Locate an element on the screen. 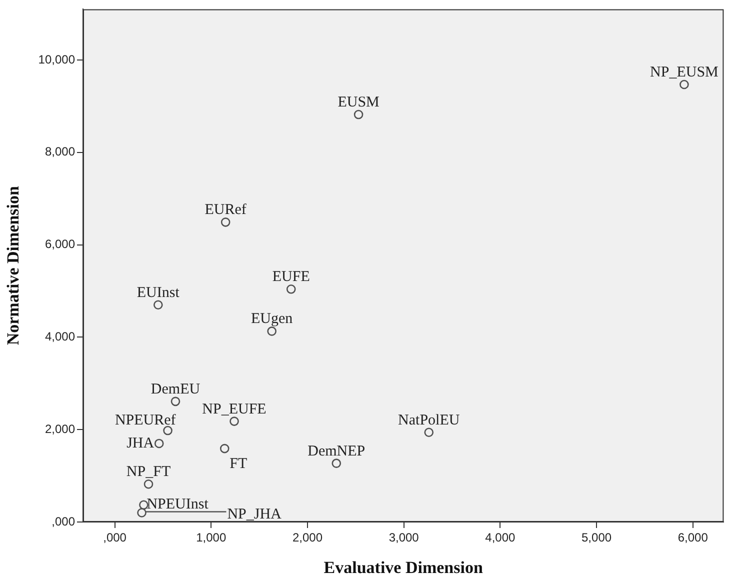  y-axis-title: Normative Dimension is located at coordinates (13, 266).